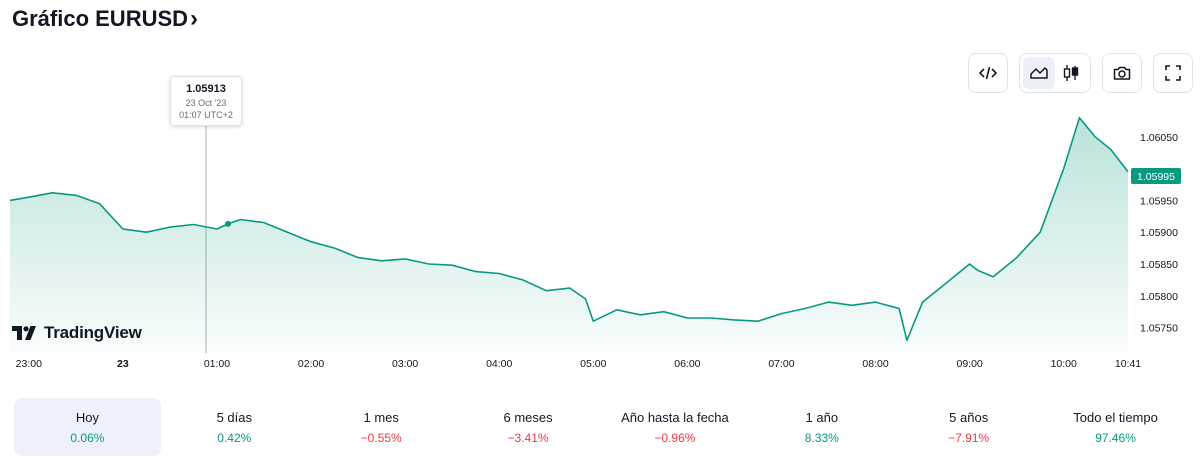 This screenshot has height=459, width=1200. I want to click on period-change: −0.96%, so click(675, 438).